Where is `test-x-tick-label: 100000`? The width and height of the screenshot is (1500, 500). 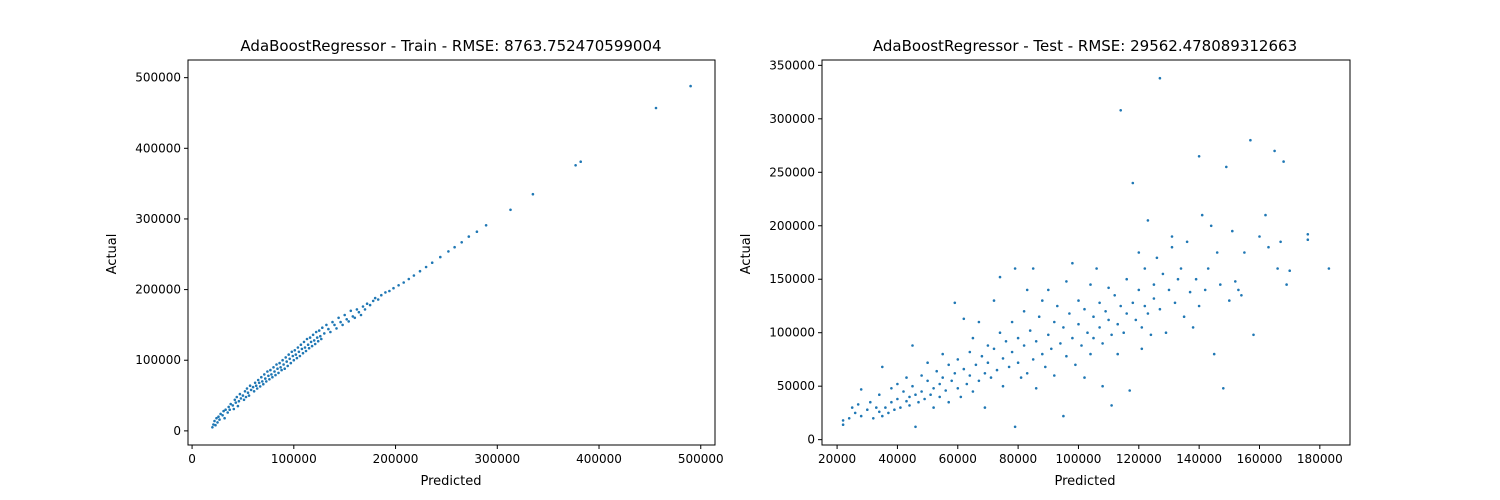
test-x-tick-label: 100000 is located at coordinates (1079, 459).